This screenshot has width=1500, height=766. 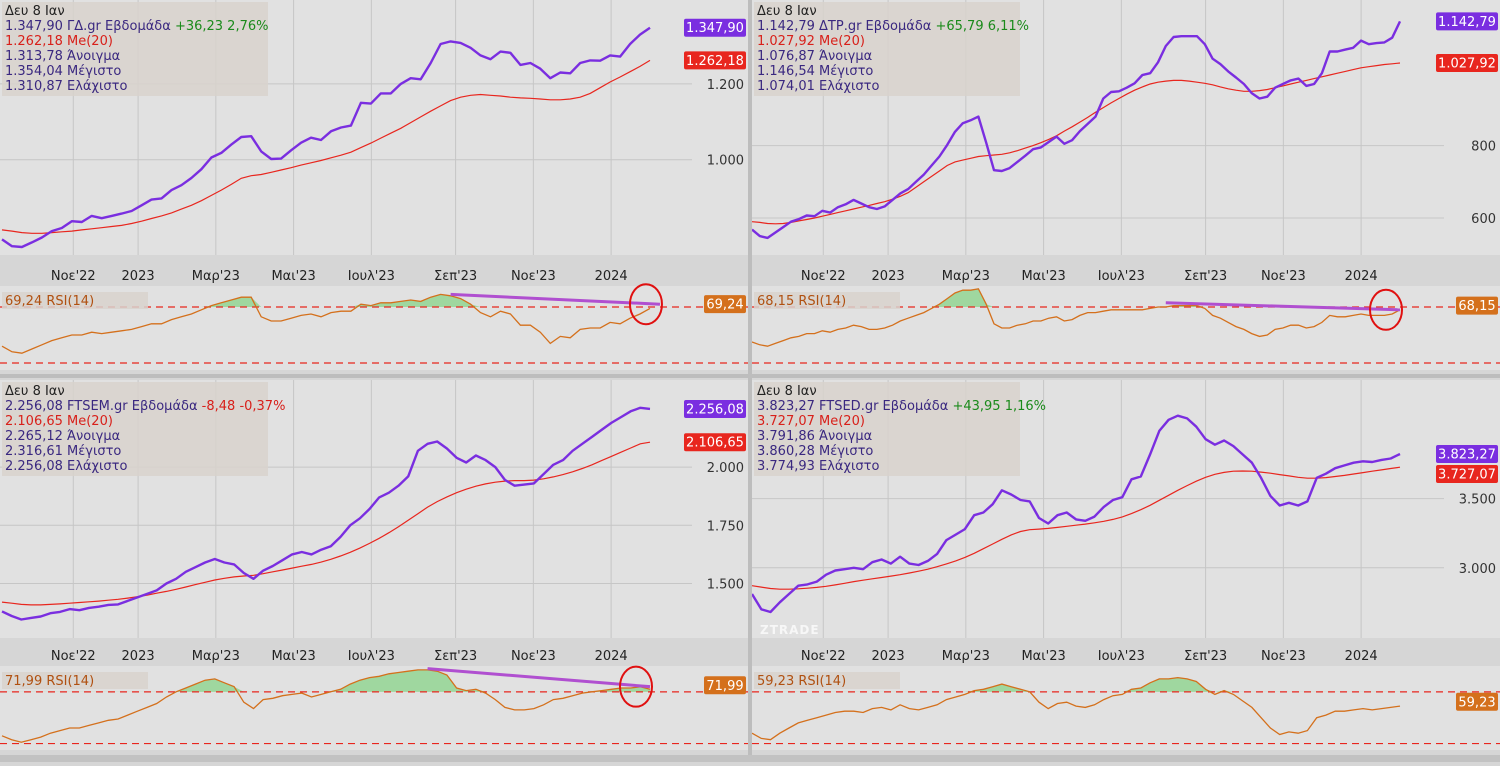 What do you see at coordinates (66, 86) in the screenshot?
I see `info-line: 1.310,87 Ελάχιστο` at bounding box center [66, 86].